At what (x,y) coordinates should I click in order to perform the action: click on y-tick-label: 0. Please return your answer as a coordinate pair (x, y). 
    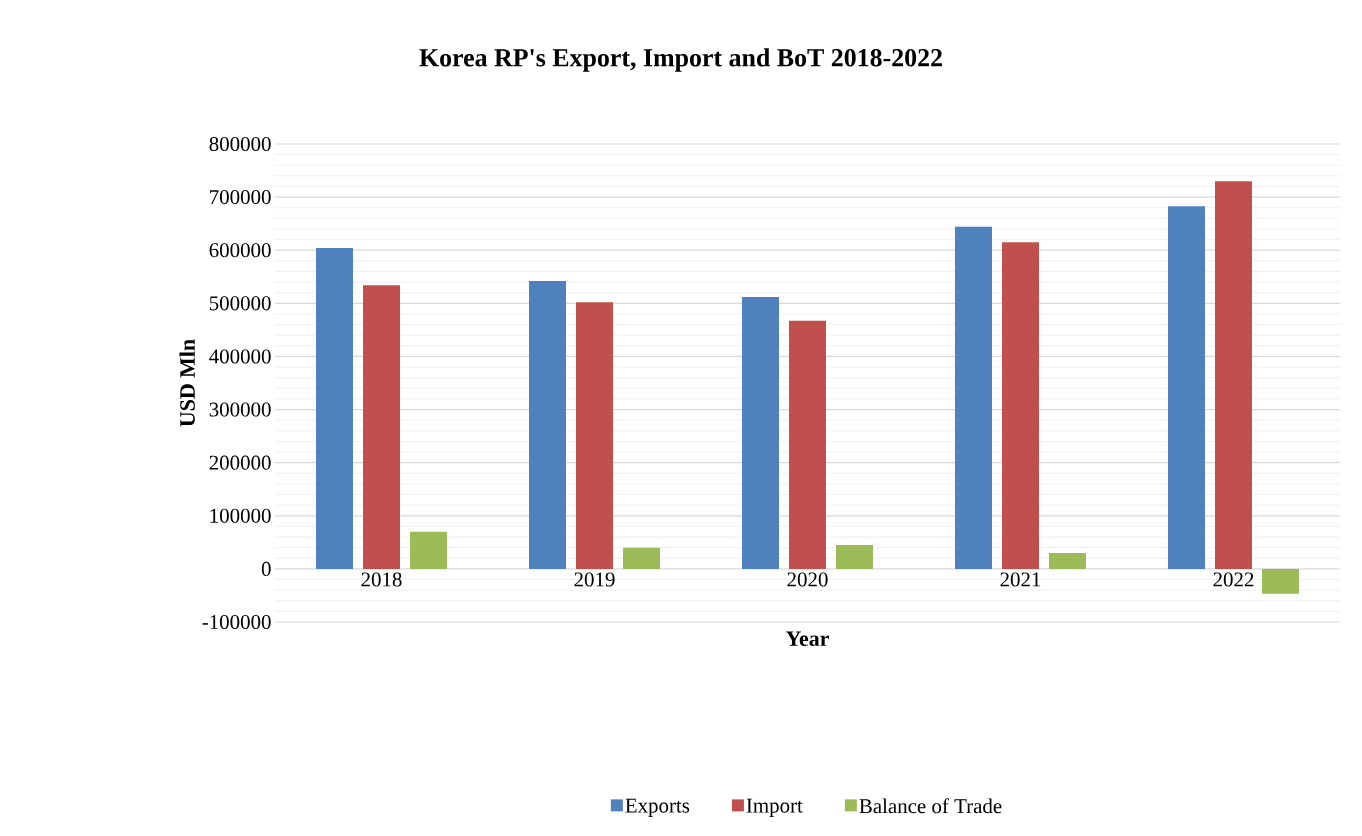
    Looking at the image, I should click on (266, 568).